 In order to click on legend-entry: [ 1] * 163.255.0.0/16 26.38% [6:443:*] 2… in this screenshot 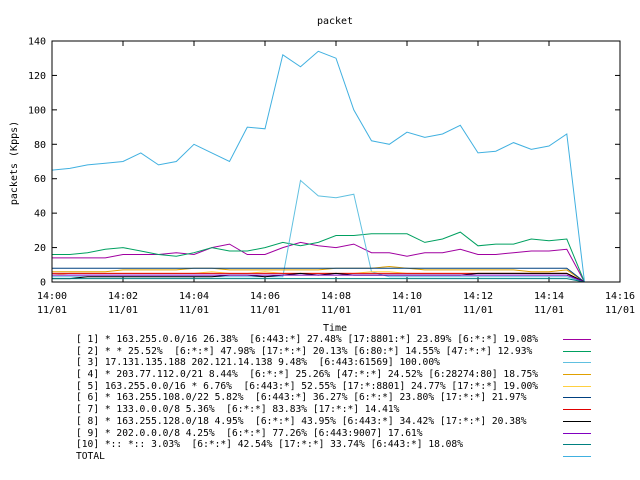, I will do `click(346, 340)`.